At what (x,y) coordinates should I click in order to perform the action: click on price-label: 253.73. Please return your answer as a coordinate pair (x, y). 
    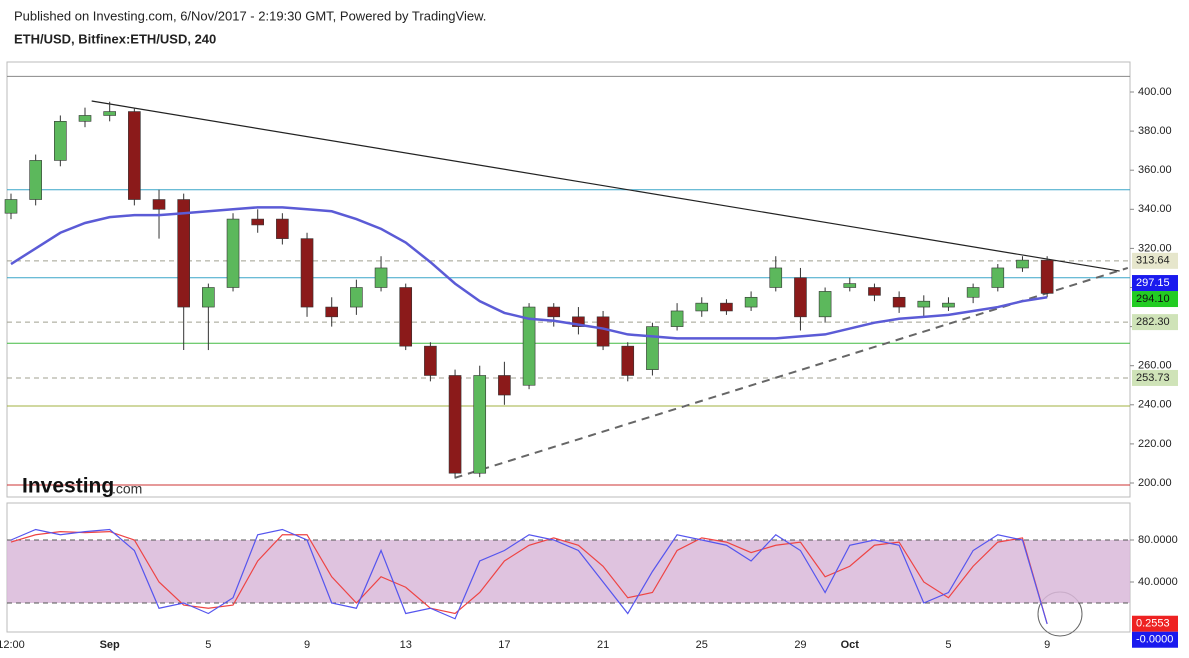
    Looking at the image, I should click on (1153, 378).